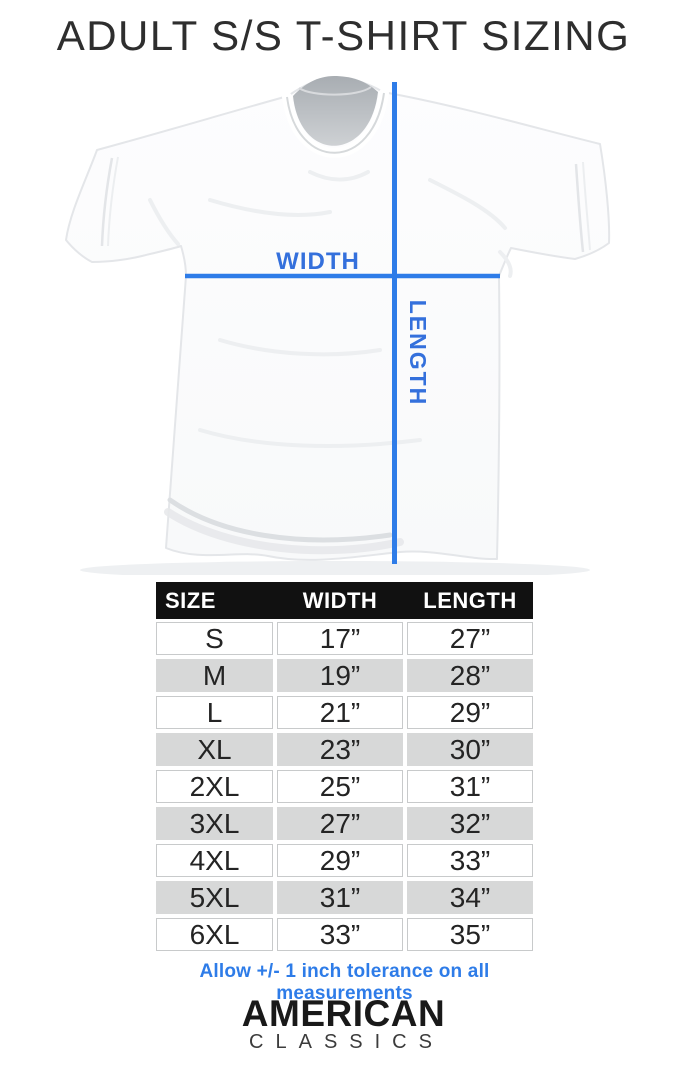 This screenshot has height=1080, width=687. I want to click on brand-logo-primary: AMERICAN, so click(343, 1013).